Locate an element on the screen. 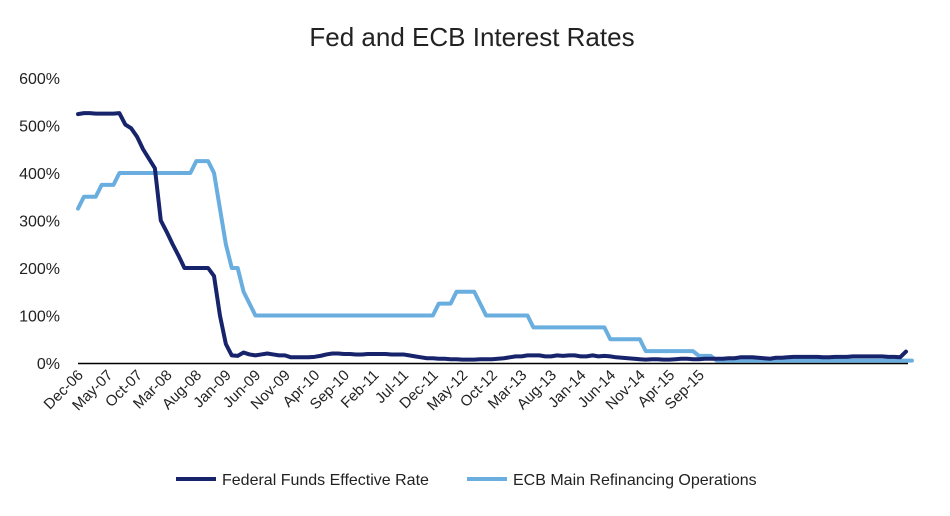 The image size is (950, 516). y-tick-label: 400% is located at coordinates (39, 174).